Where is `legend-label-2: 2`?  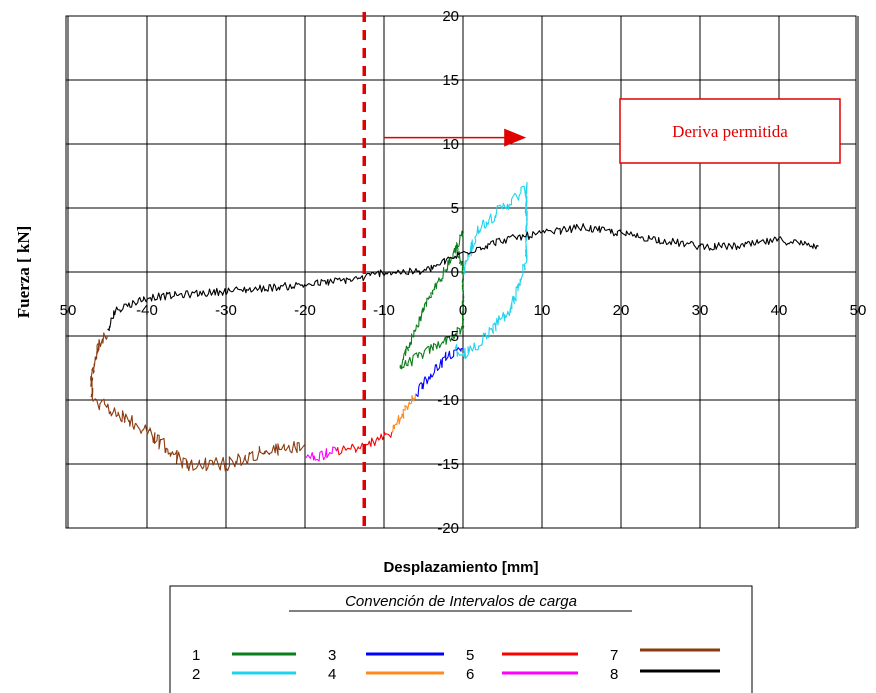 legend-label-2: 2 is located at coordinates (196, 674).